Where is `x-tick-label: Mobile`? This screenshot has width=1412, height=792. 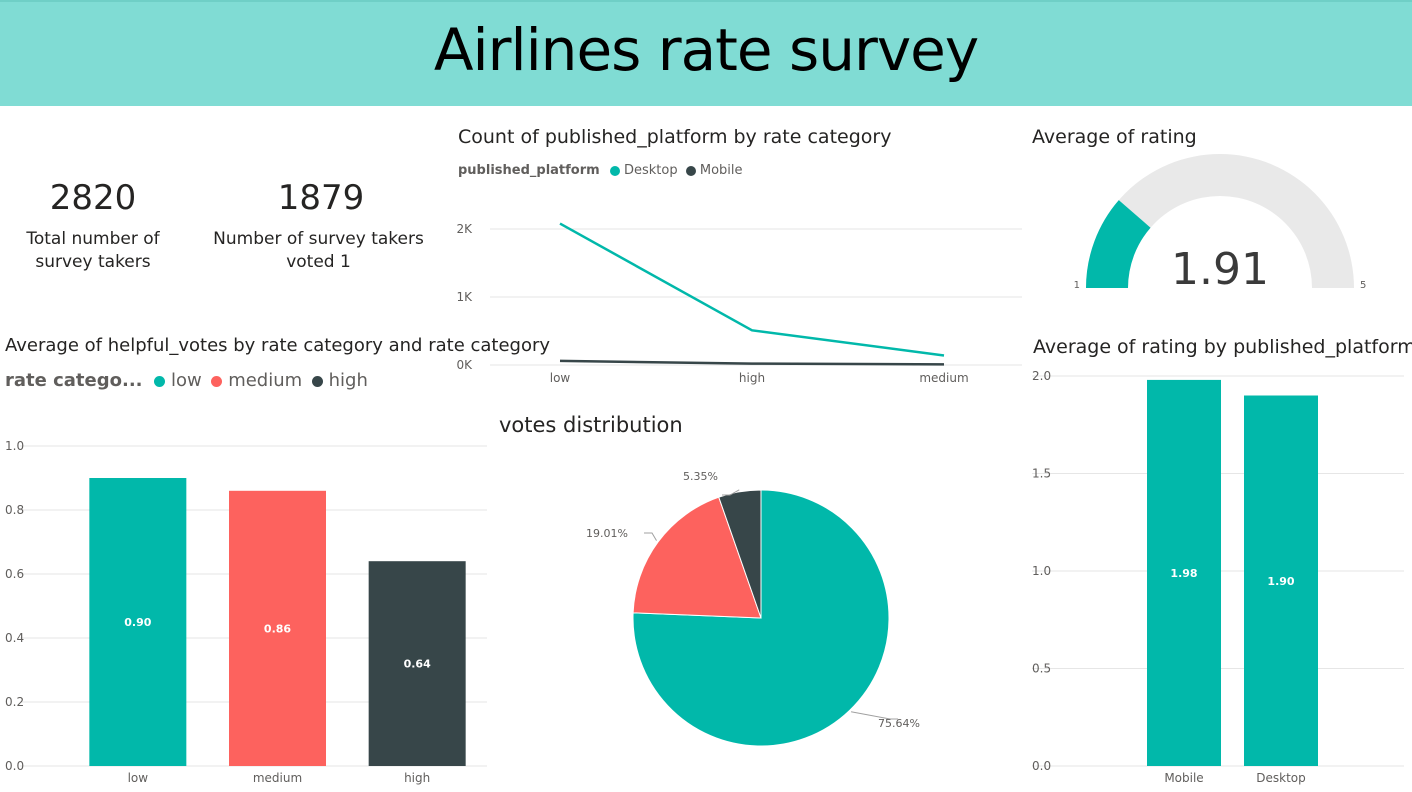
x-tick-label: Mobile is located at coordinates (1183, 778).